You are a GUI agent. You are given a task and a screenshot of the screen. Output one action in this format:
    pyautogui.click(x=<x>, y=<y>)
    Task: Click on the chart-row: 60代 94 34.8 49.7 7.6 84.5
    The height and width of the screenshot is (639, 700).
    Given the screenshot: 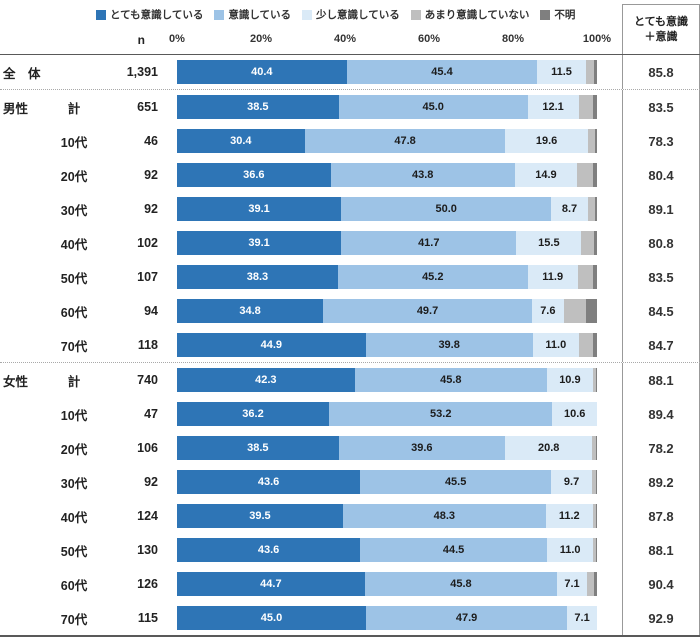 What is the action you would take?
    pyautogui.click(x=350, y=311)
    